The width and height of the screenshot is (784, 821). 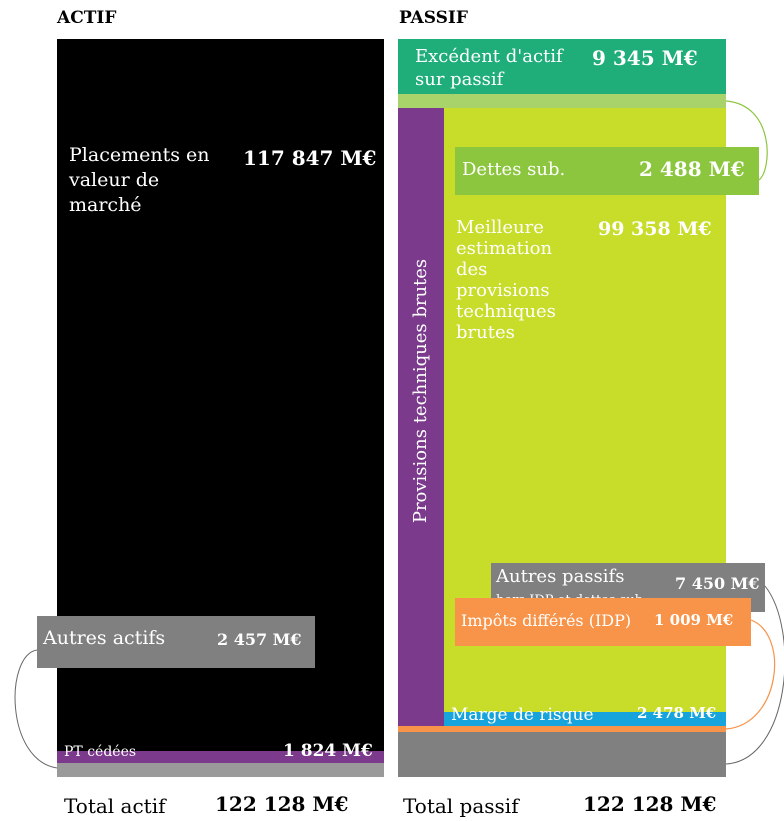 What do you see at coordinates (522, 715) in the screenshot?
I see `marge-risque-label: Marge de risque` at bounding box center [522, 715].